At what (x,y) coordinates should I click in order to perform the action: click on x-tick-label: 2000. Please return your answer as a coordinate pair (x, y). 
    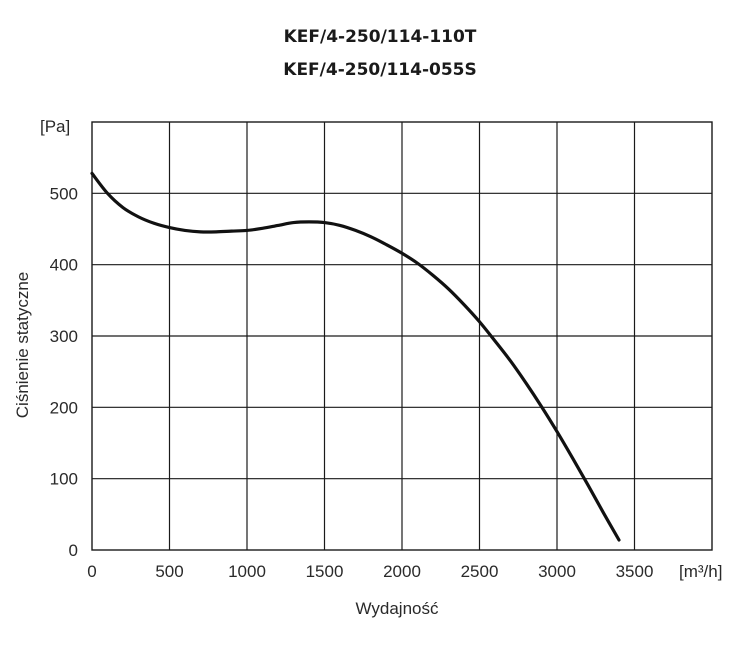
    Looking at the image, I should click on (402, 571).